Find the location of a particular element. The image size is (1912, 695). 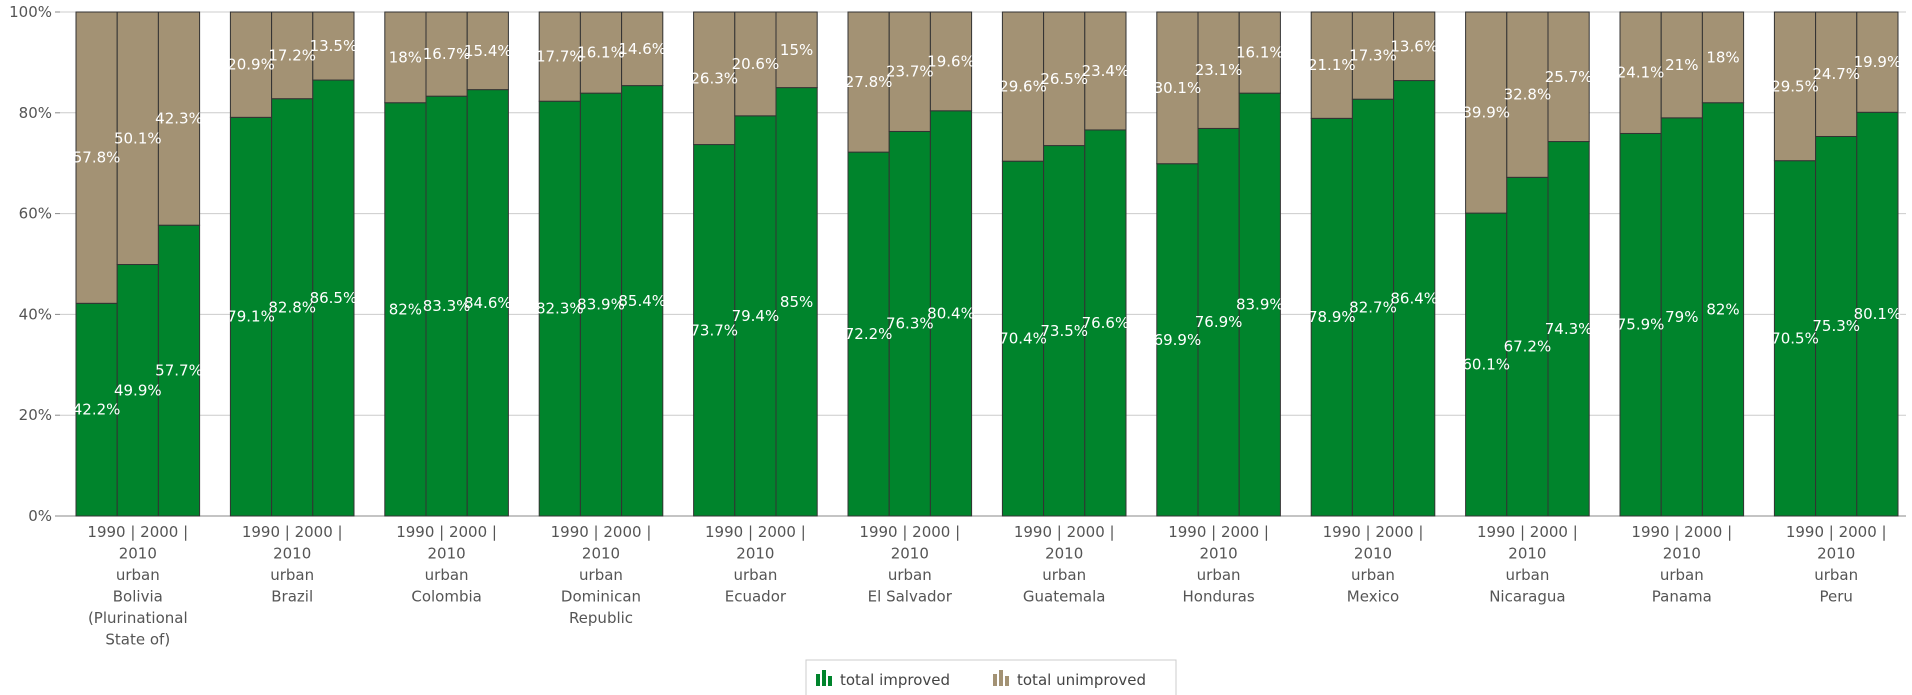

data-label-unimproved: 32.8% is located at coordinates (1528, 95).